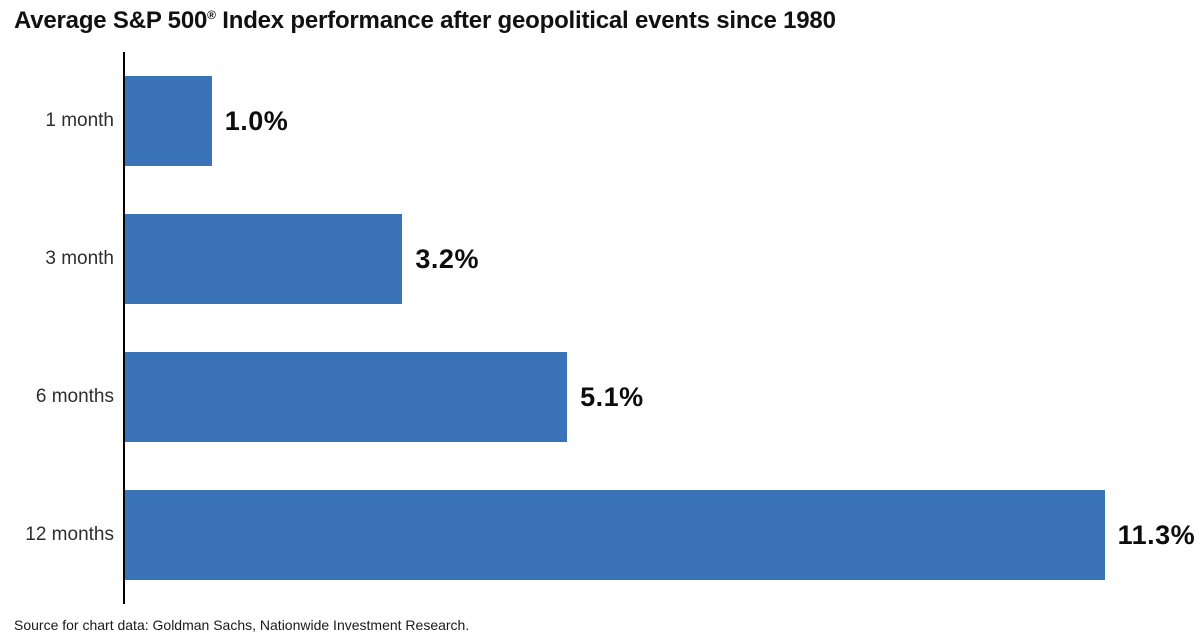  I want to click on chart-title-pre: Average S&P 500, so click(111, 20).